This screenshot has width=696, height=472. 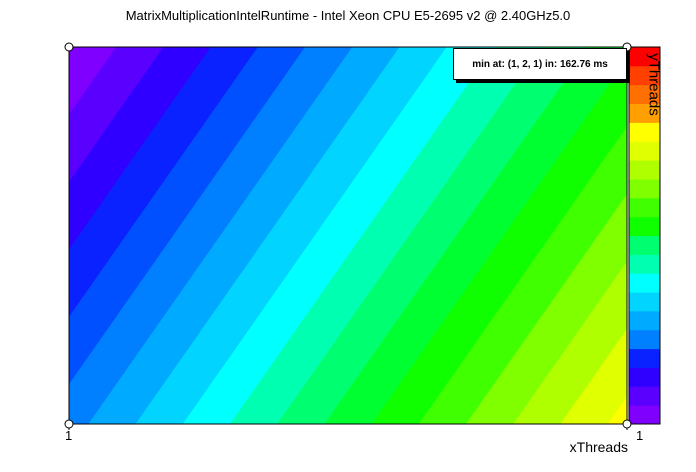 I want to click on min-annotation-box: min at: (1, 2, 1) in: 162.76 ms, so click(x=540, y=64).